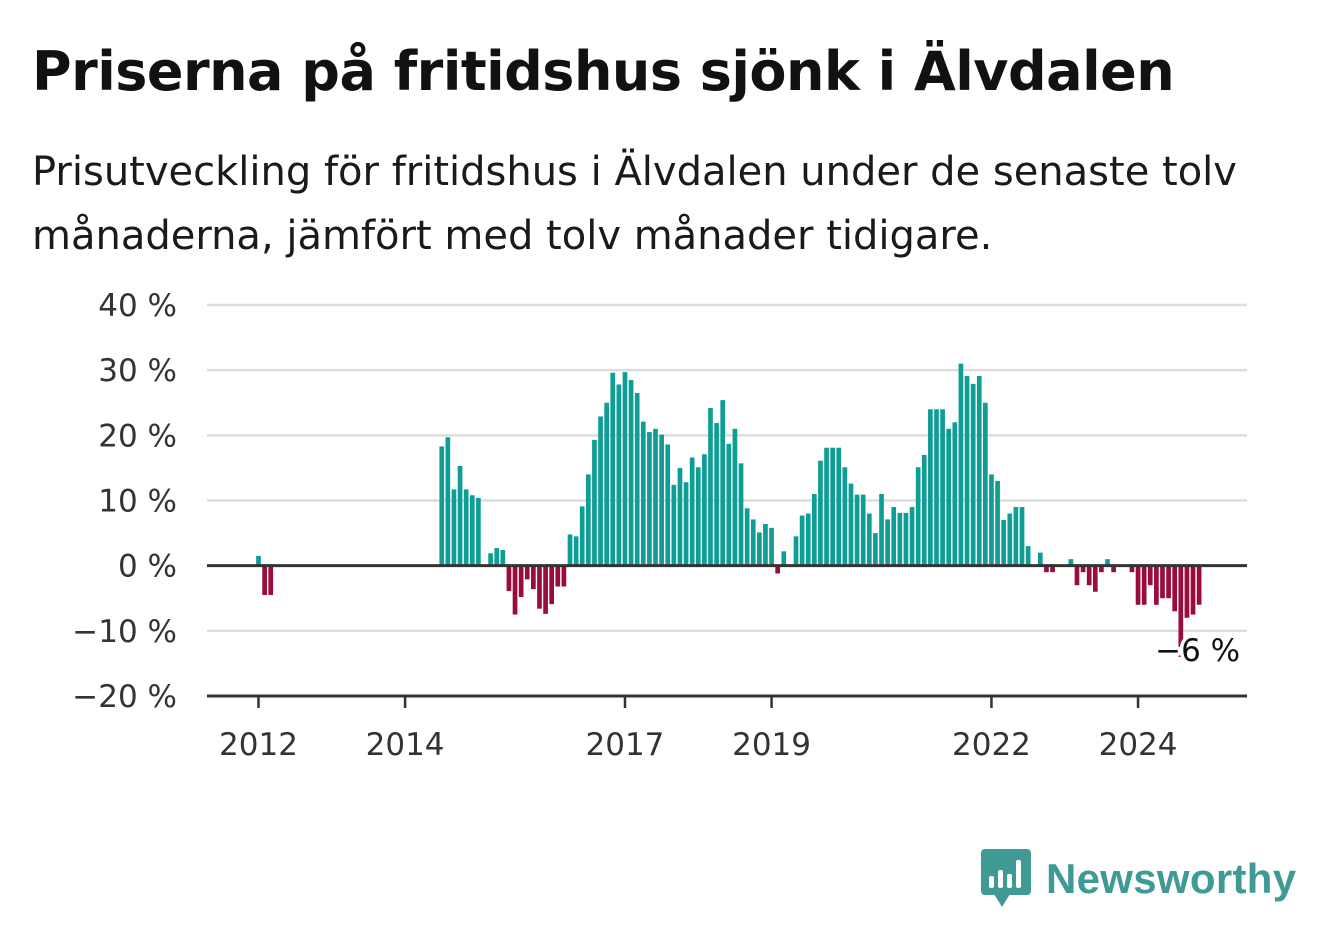 Image resolution: width=1322 pixels, height=939 pixels. What do you see at coordinates (1138, 745) in the screenshot?
I see `x-tick-label: 2024` at bounding box center [1138, 745].